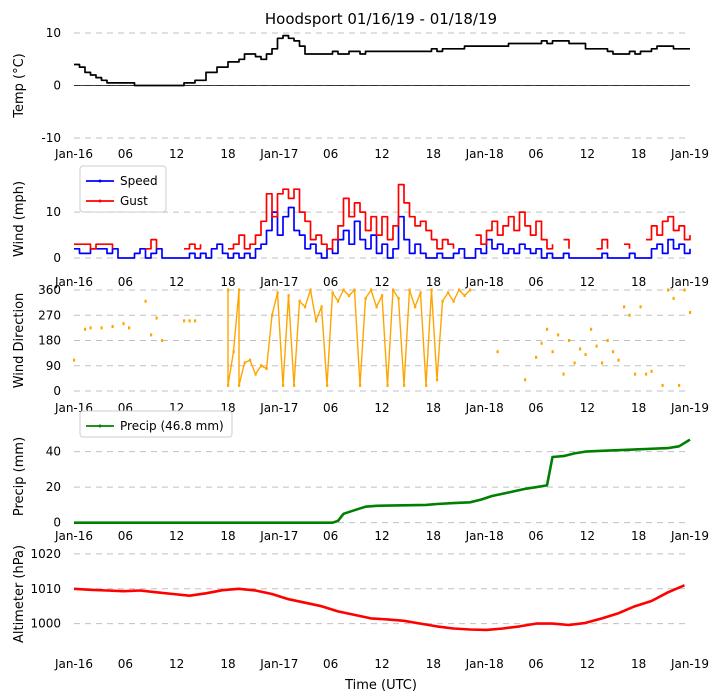 Image resolution: width=720 pixels, height=700 pixels. What do you see at coordinates (139, 181) in the screenshot?
I see `legend-label: Speed` at bounding box center [139, 181].